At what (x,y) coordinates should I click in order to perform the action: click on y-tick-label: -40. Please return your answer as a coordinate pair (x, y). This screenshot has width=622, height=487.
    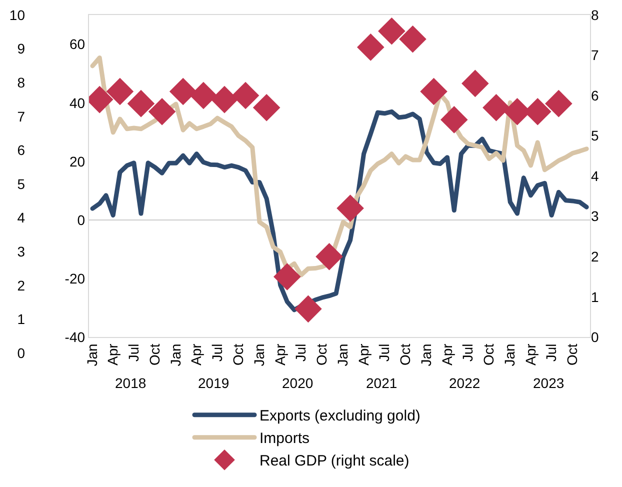
    Looking at the image, I should click on (75, 337).